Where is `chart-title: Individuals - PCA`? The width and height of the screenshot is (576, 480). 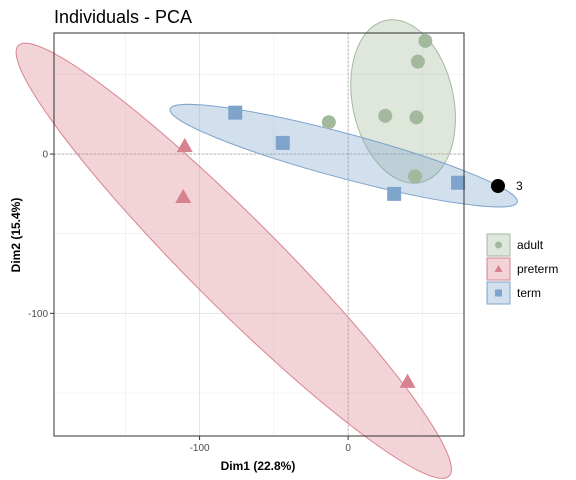
chart-title: Individuals - PCA is located at coordinates (123, 17).